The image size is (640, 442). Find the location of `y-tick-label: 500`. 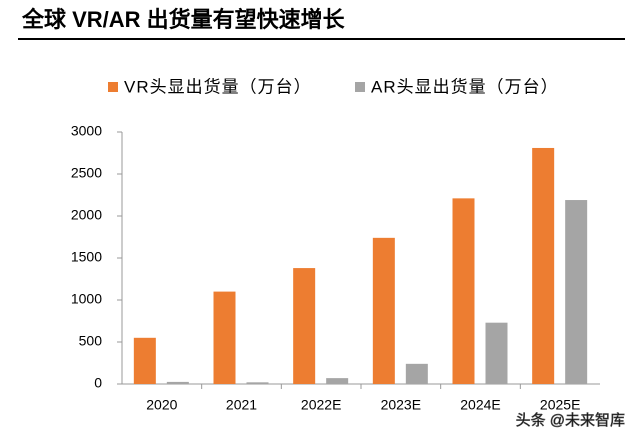

y-tick-label: 500 is located at coordinates (91, 341).